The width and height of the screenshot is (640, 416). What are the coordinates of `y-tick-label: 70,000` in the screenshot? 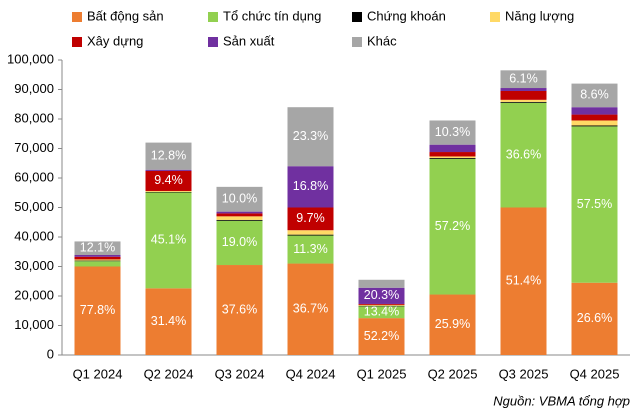 It's located at (34, 147).